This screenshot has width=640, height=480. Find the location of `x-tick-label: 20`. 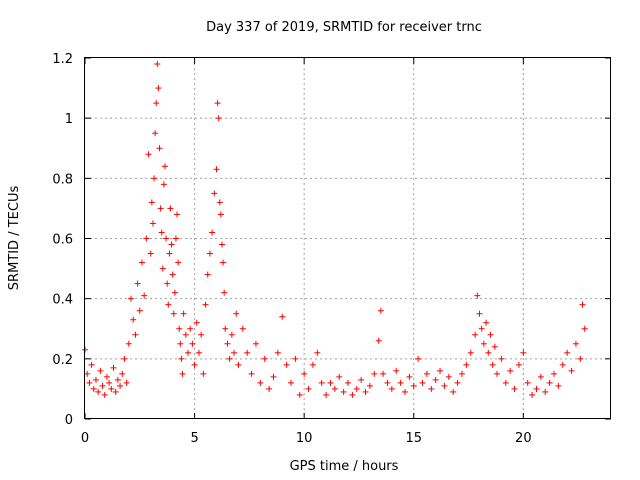

x-tick-label: 20 is located at coordinates (523, 438).